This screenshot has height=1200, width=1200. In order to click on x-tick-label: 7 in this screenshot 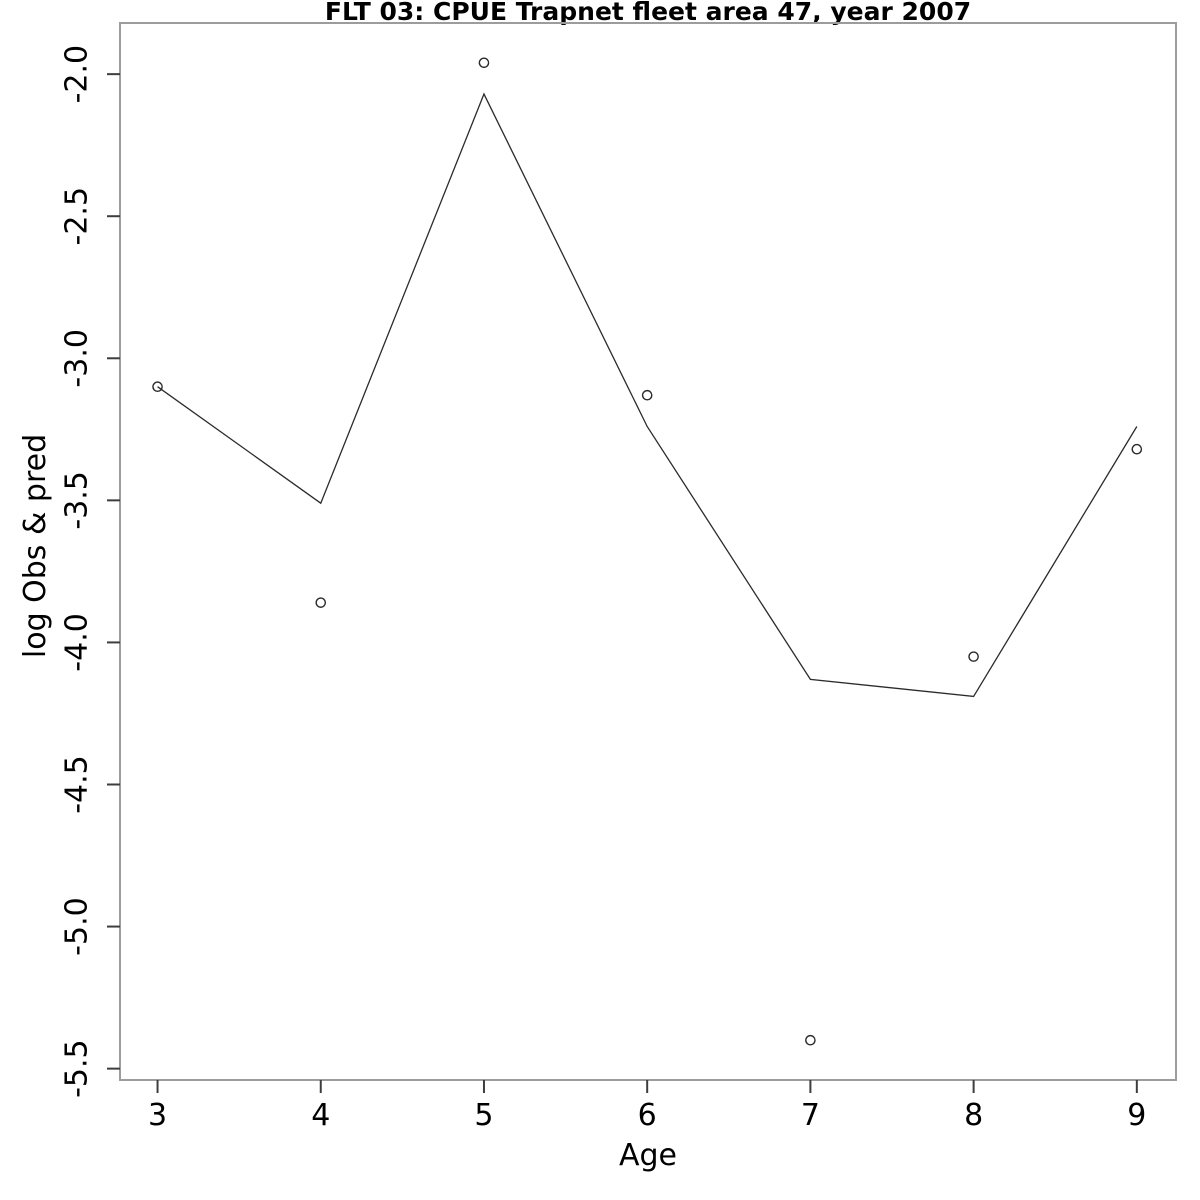, I will do `click(810, 1115)`.